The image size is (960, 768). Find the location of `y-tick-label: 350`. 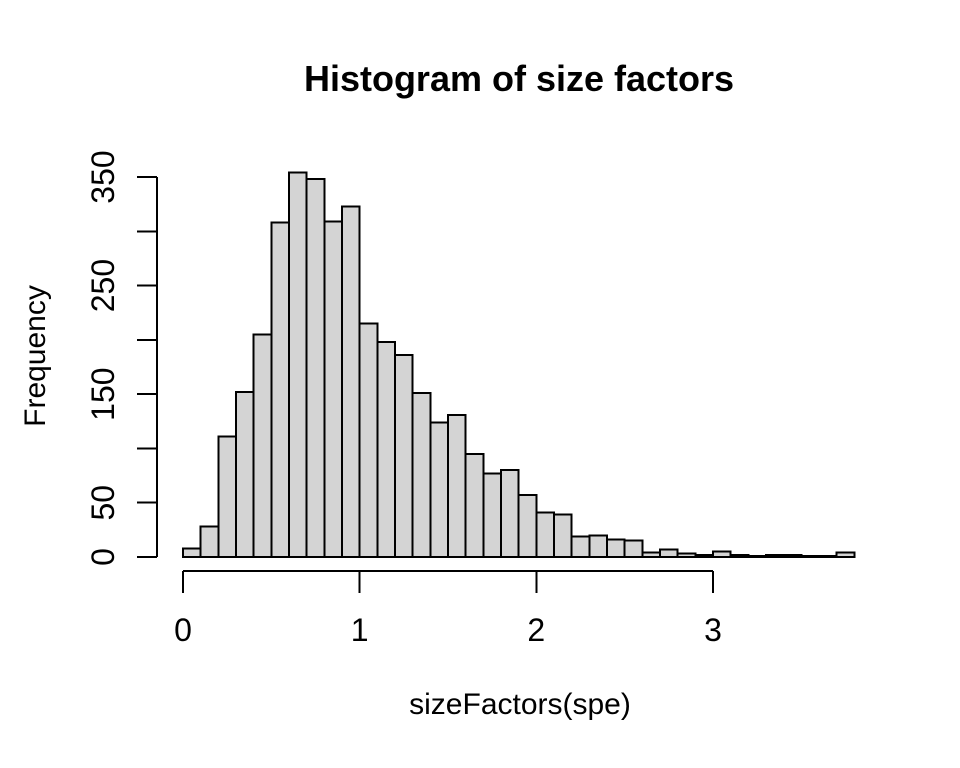

y-tick-label: 350 is located at coordinates (103, 176).